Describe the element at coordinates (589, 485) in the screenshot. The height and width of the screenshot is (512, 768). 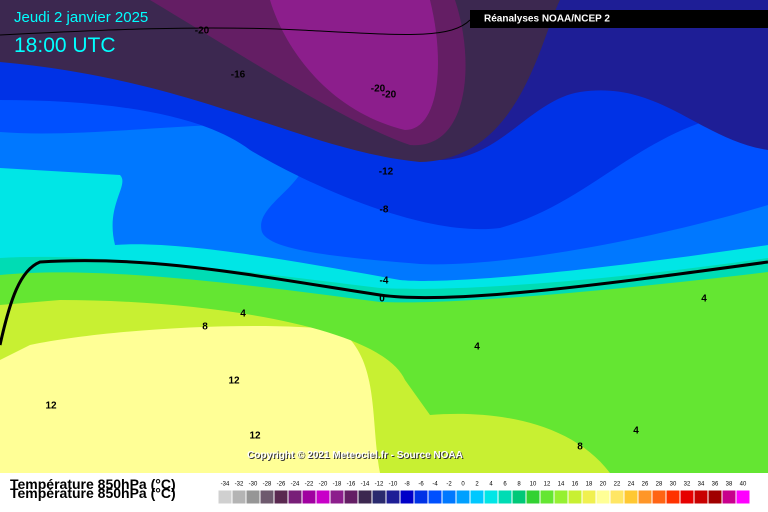
I see `colorbar-tick-label: 18` at that location.